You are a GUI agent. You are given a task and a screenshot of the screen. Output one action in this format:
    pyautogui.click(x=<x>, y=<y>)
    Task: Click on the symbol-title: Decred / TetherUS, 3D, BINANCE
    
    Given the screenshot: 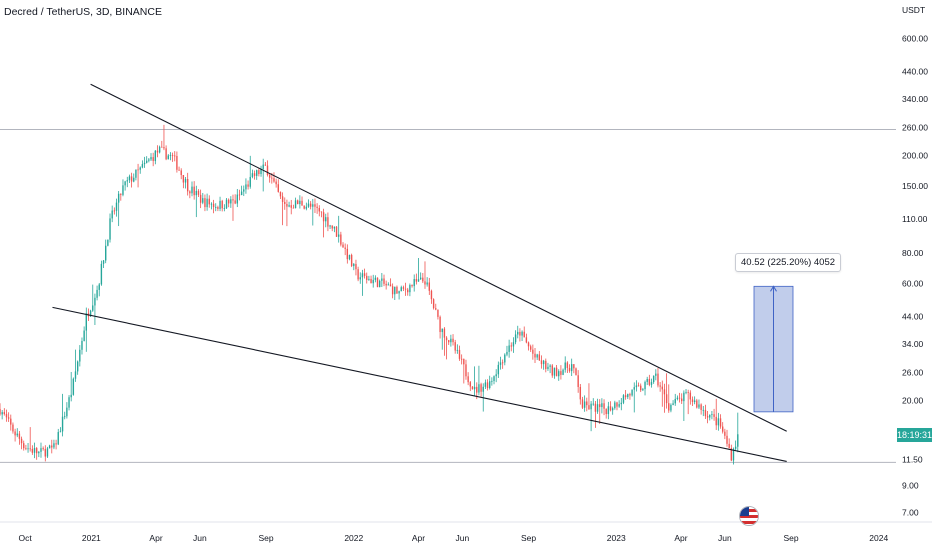 What is the action you would take?
    pyautogui.click(x=83, y=12)
    